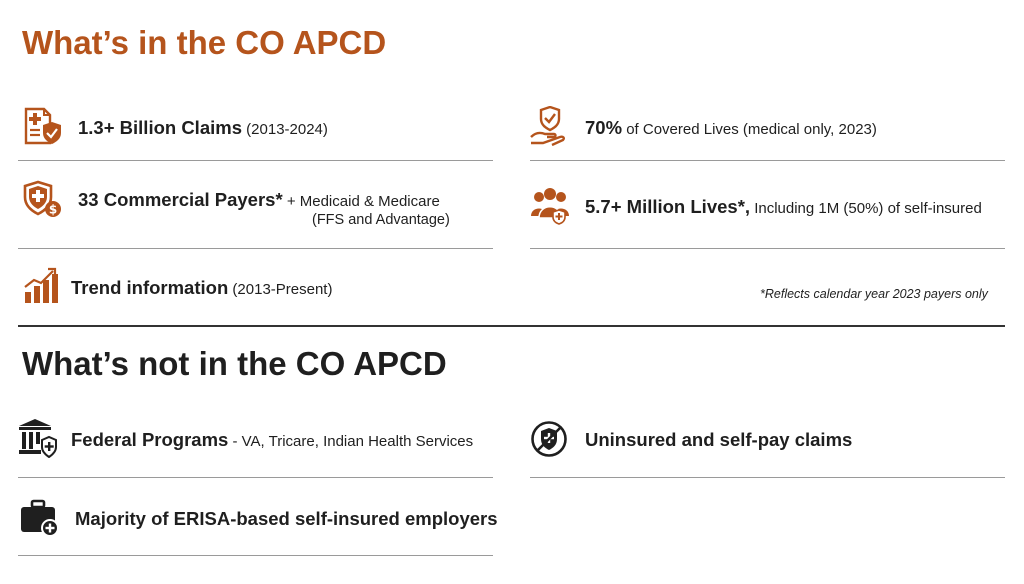  Describe the element at coordinates (160, 127) in the screenshot. I see `claims-bold: 1.3+ Billion Claims` at that location.